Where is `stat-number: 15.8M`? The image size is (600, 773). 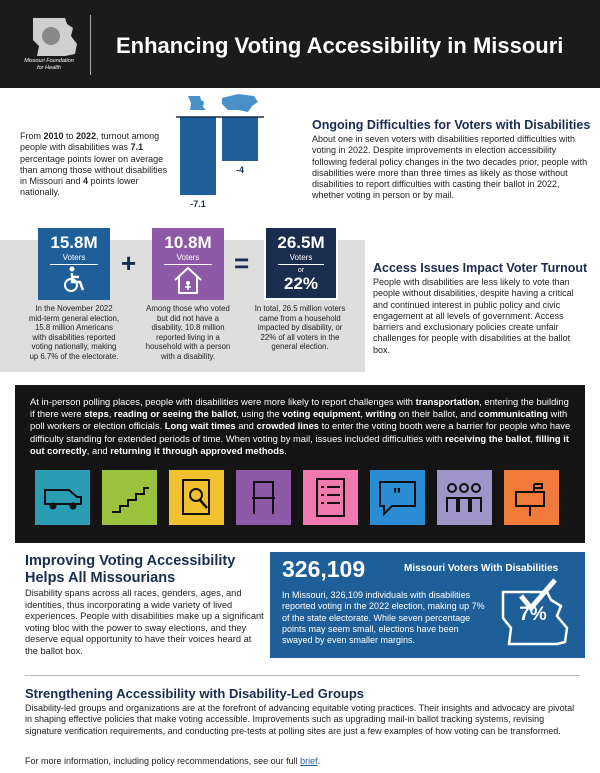
stat-number: 15.8M is located at coordinates (74, 242).